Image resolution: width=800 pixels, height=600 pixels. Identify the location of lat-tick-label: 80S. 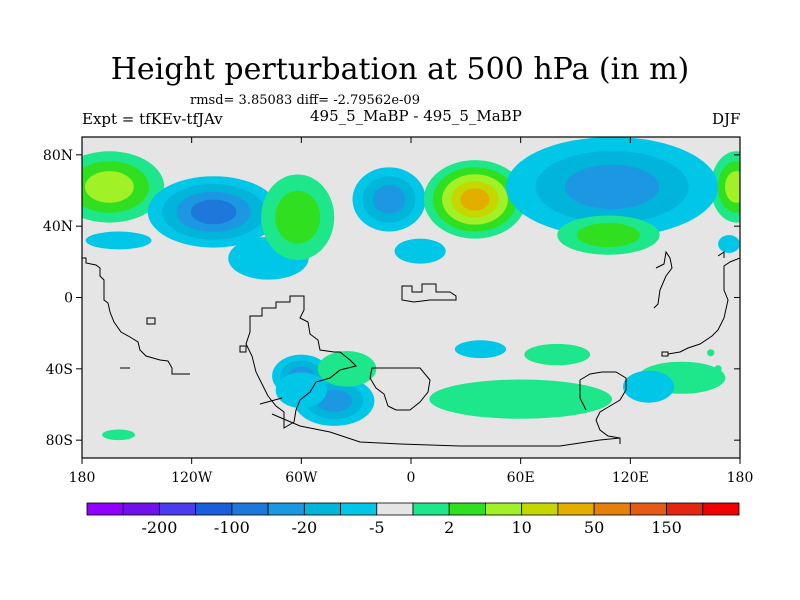
(59, 441).